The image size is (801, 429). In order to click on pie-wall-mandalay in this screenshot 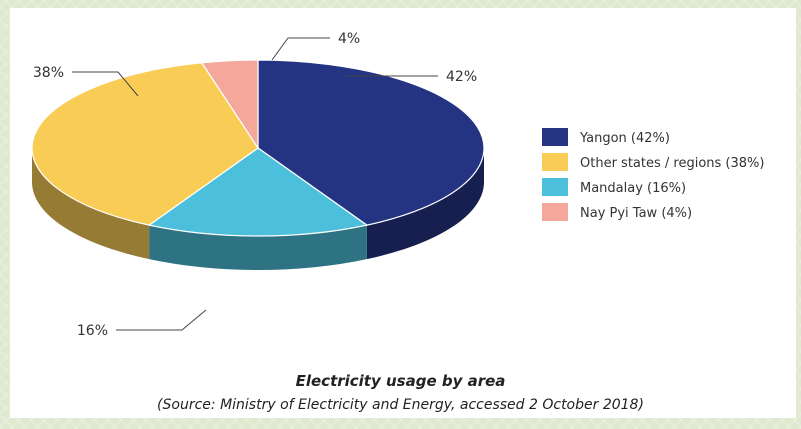, I will do `click(258, 247)`.